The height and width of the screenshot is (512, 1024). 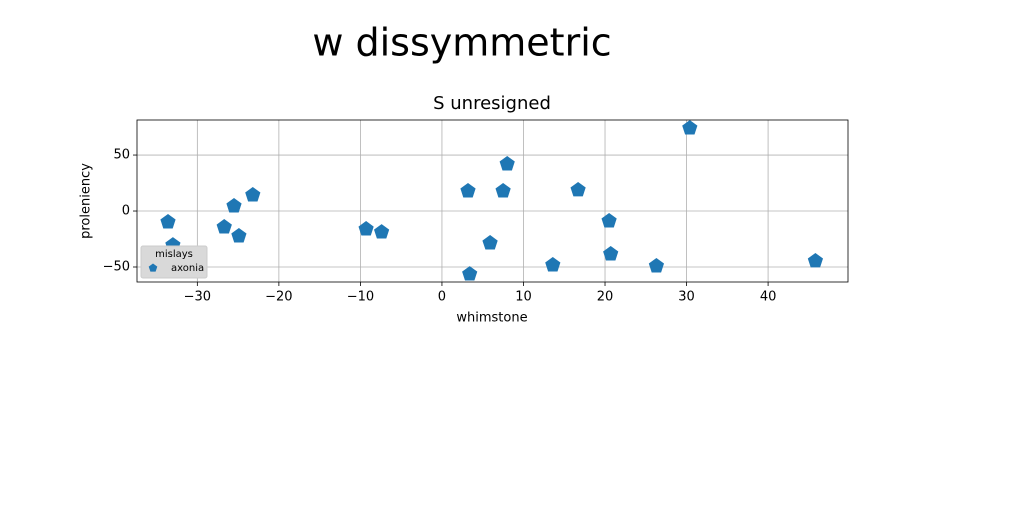 What do you see at coordinates (492, 103) in the screenshot?
I see `chart-title: S unresigned` at bounding box center [492, 103].